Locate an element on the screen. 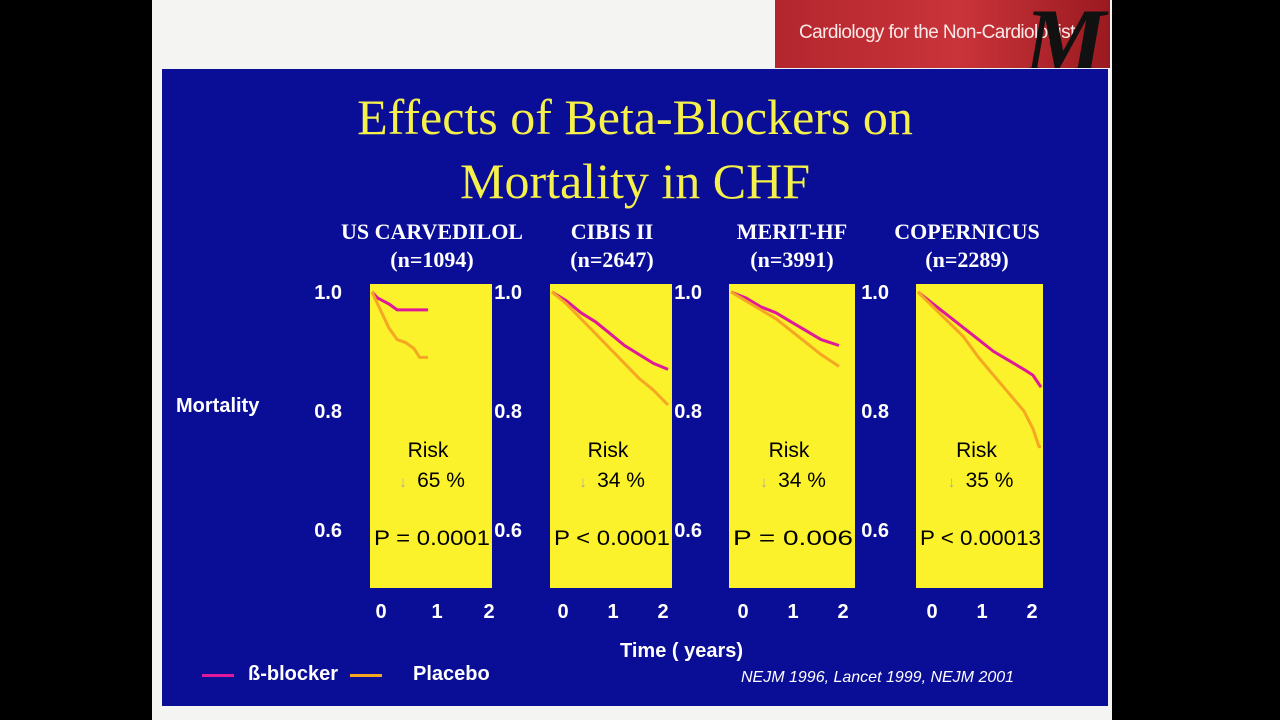  y-axis-label: Mortality is located at coordinates (218, 406).